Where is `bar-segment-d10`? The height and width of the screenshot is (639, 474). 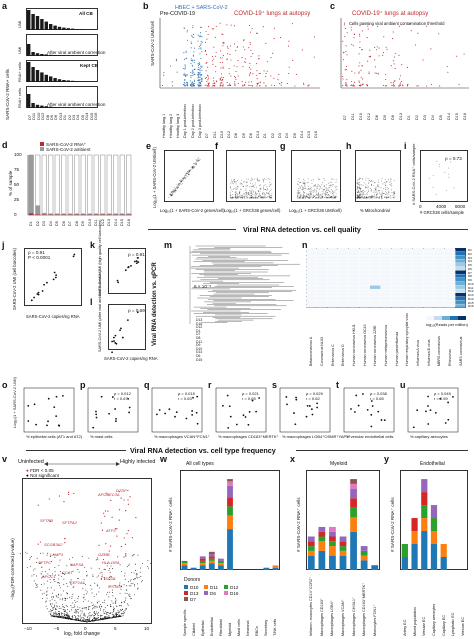
bar-segment-d10 is located at coordinates (404, 563).